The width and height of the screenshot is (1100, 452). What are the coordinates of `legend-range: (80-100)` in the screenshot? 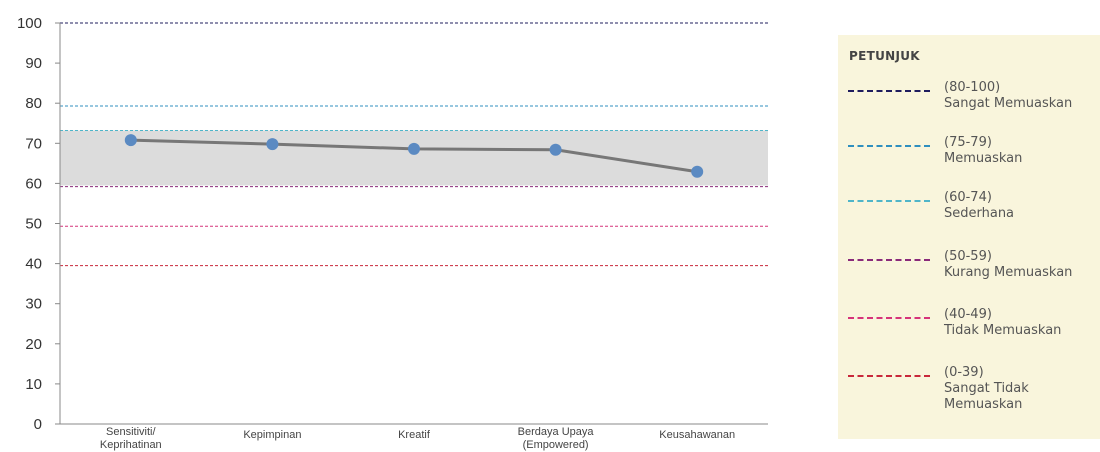 It's located at (972, 87).